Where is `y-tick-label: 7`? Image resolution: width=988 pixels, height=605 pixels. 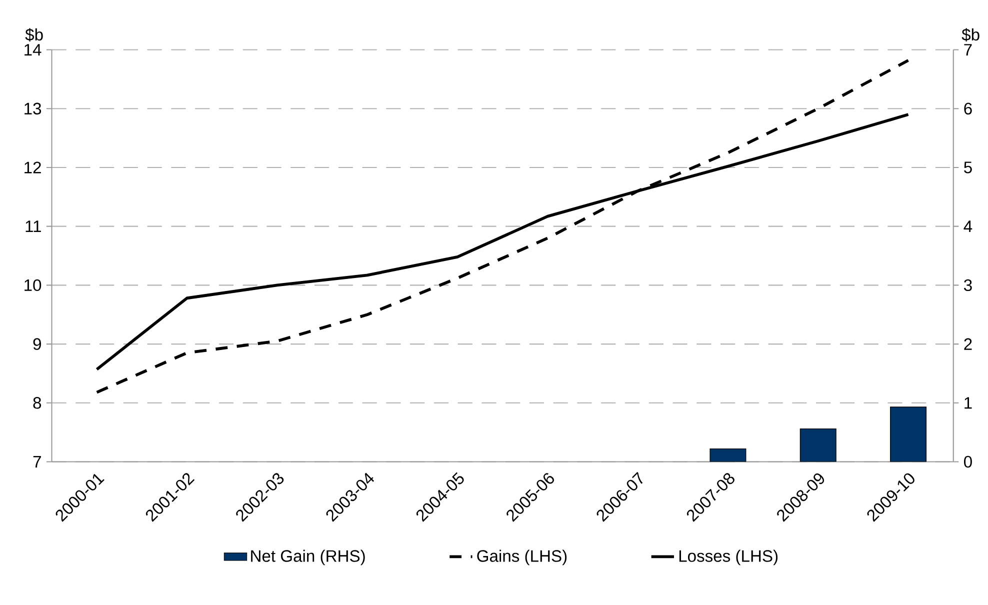 y-tick-label: 7 is located at coordinates (37, 462).